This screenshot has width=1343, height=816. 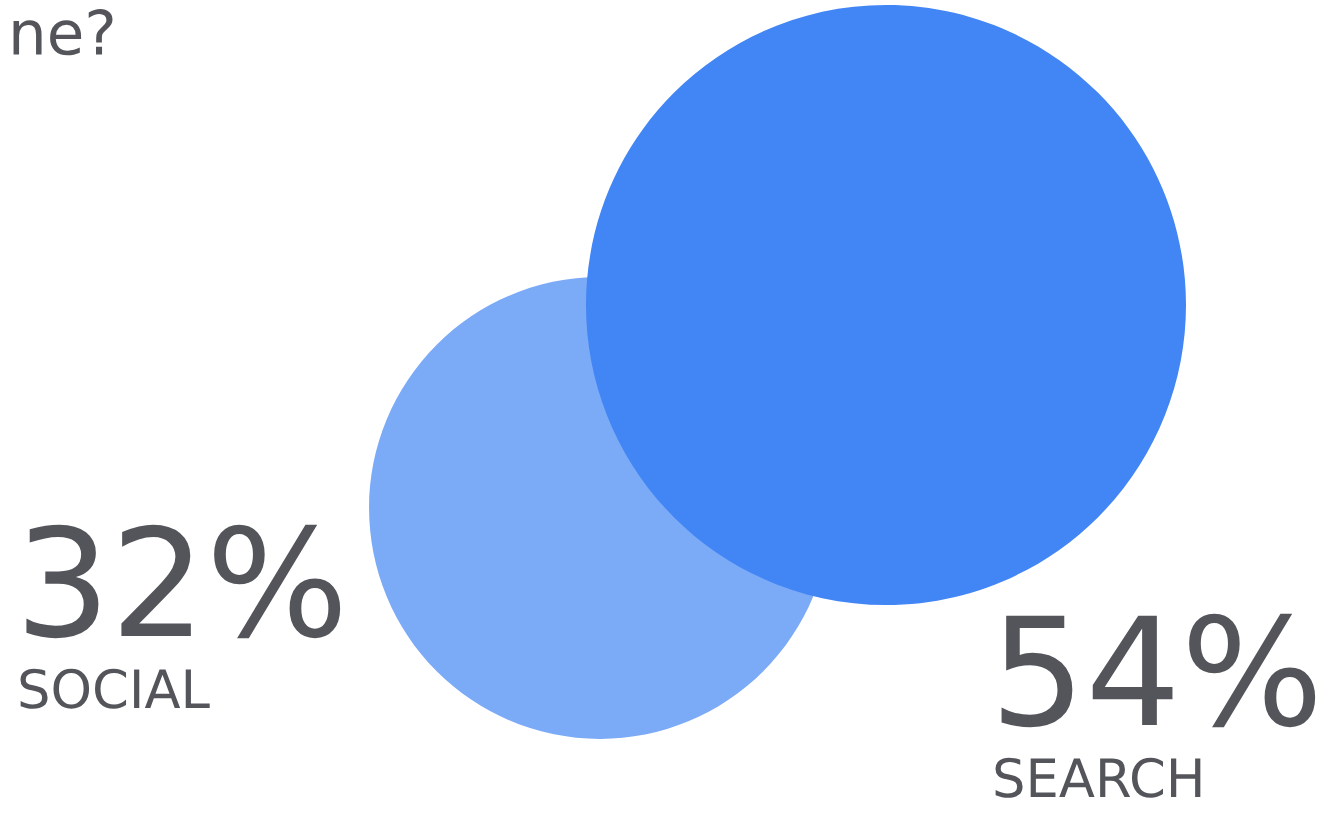 What do you see at coordinates (1098, 777) in the screenshot?
I see `category-label: SEARCH` at bounding box center [1098, 777].